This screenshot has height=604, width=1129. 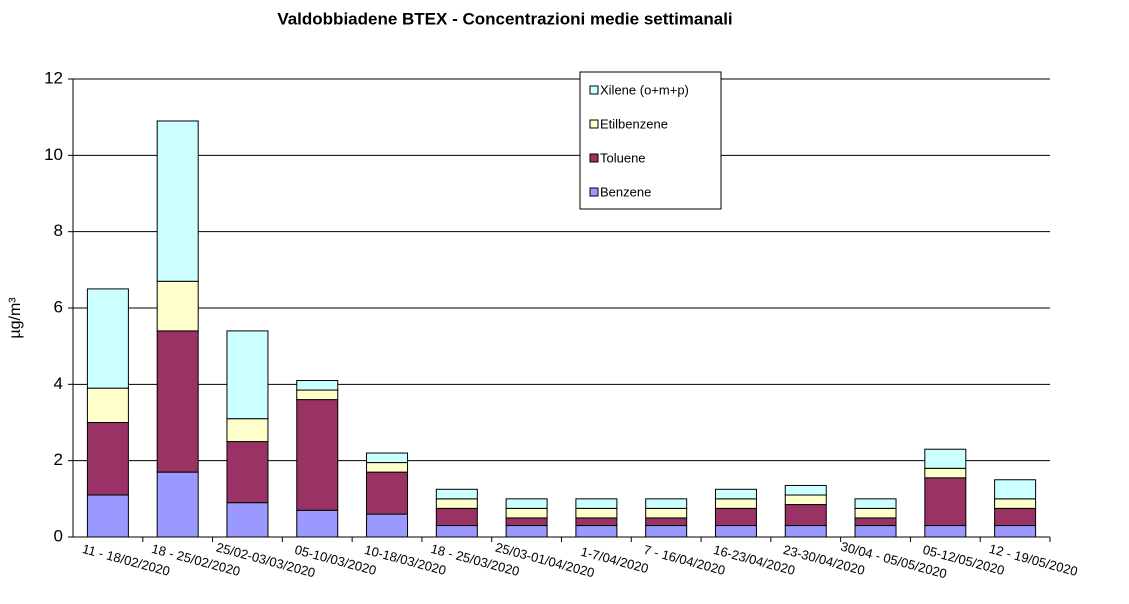 What do you see at coordinates (644, 89) in the screenshot?
I see `legend-label: Xilene (o+m+p)` at bounding box center [644, 89].